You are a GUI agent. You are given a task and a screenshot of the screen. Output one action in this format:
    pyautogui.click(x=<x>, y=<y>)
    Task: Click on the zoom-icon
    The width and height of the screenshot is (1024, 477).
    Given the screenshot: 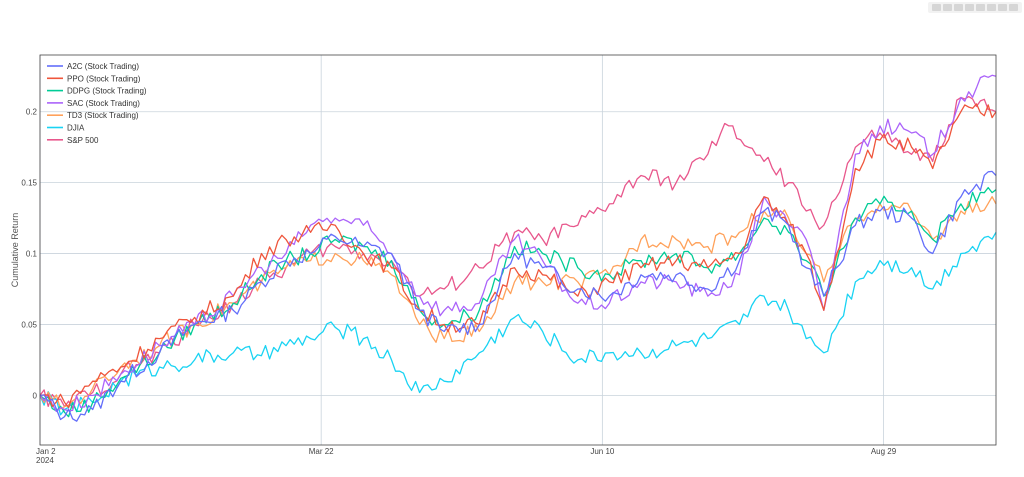 What is the action you would take?
    pyautogui.click(x=947, y=7)
    